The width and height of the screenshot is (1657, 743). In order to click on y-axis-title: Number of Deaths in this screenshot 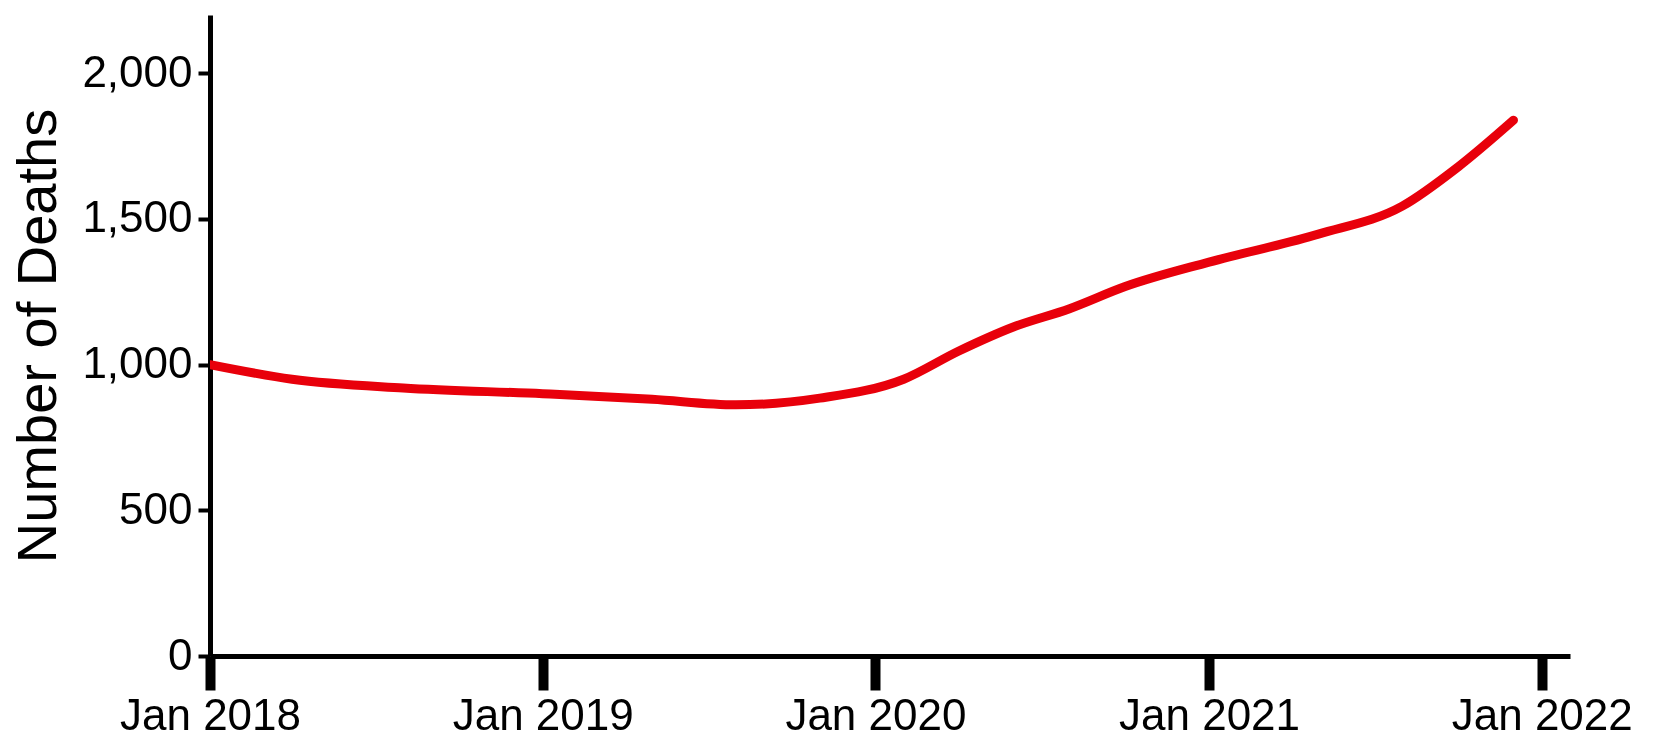, I will do `click(37, 336)`.